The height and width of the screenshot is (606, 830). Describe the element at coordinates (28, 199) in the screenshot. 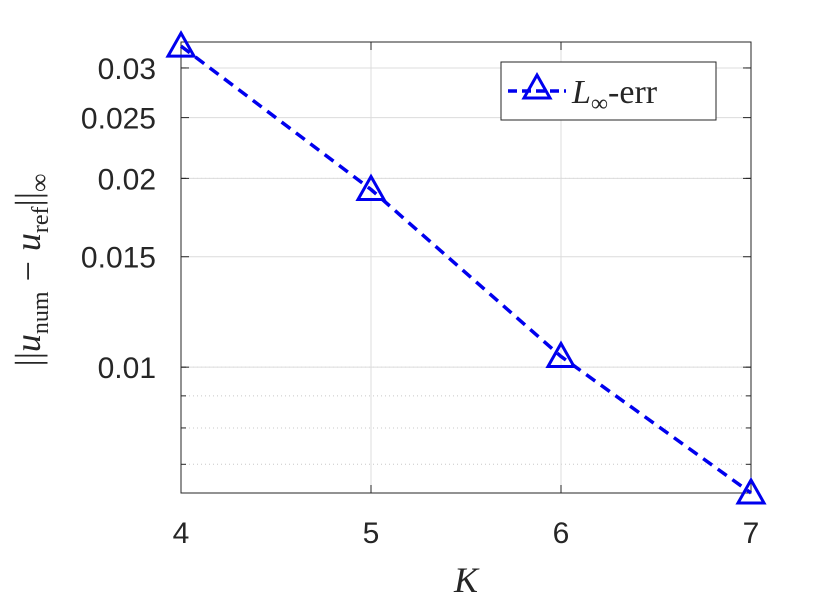

I see `y-label-norm-close: ||` at that location.